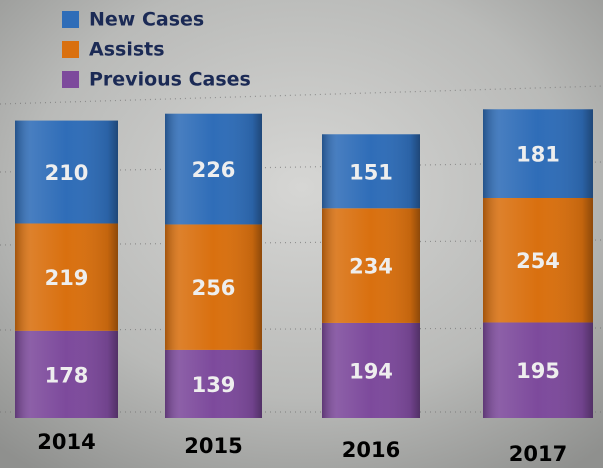 The image size is (603, 468). I want to click on value-label: 139, so click(214, 385).